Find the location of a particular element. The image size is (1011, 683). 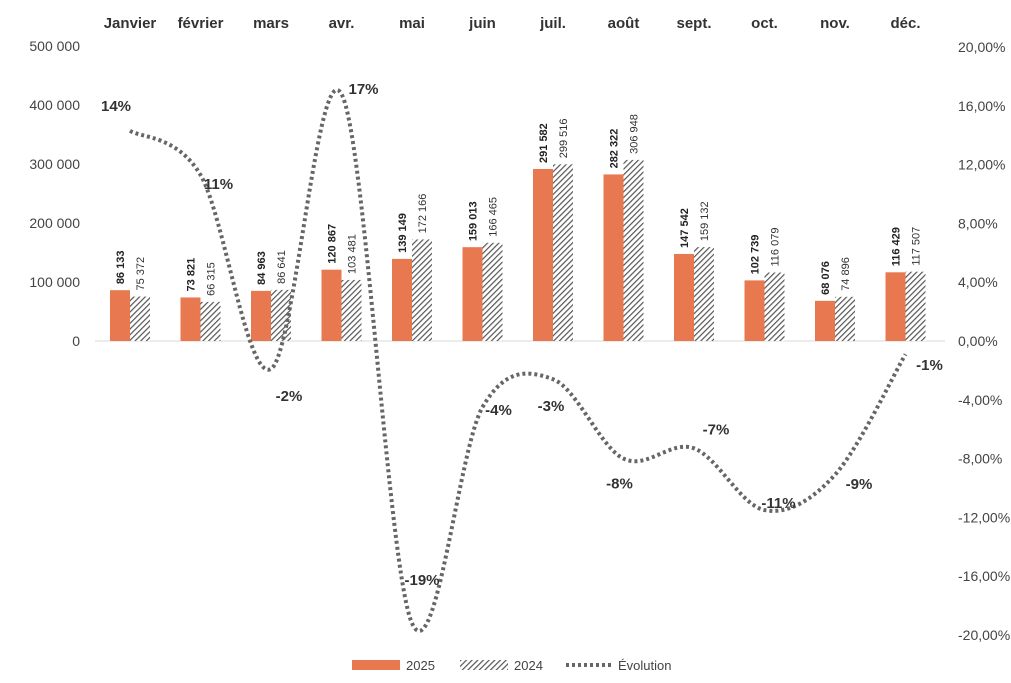

bar-2025-value-label: 84 963 is located at coordinates (262, 268).